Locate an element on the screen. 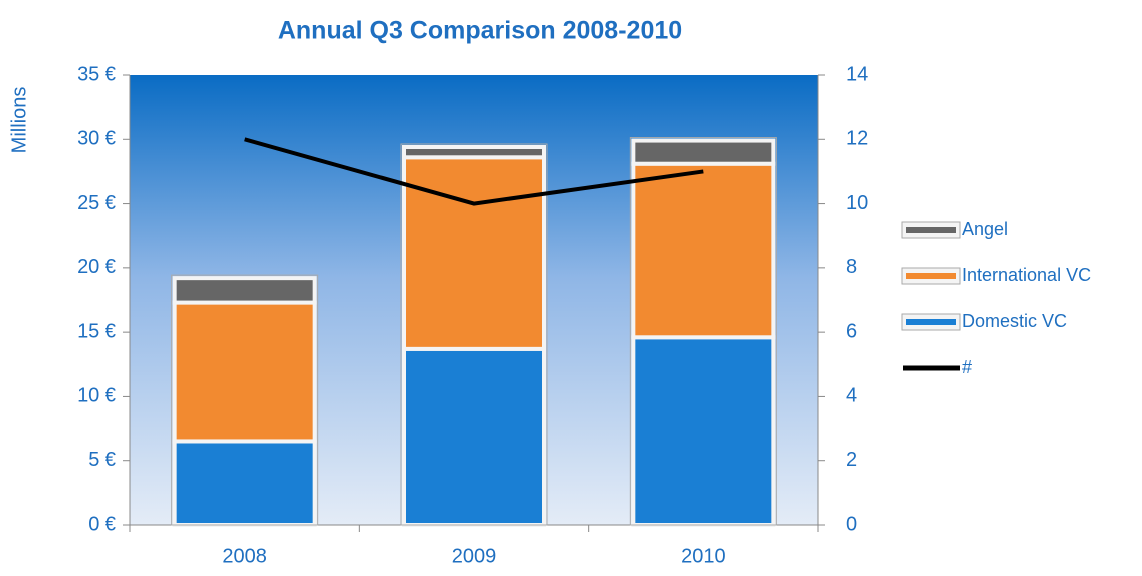  y-tick-label: 35 € is located at coordinates (96, 74).